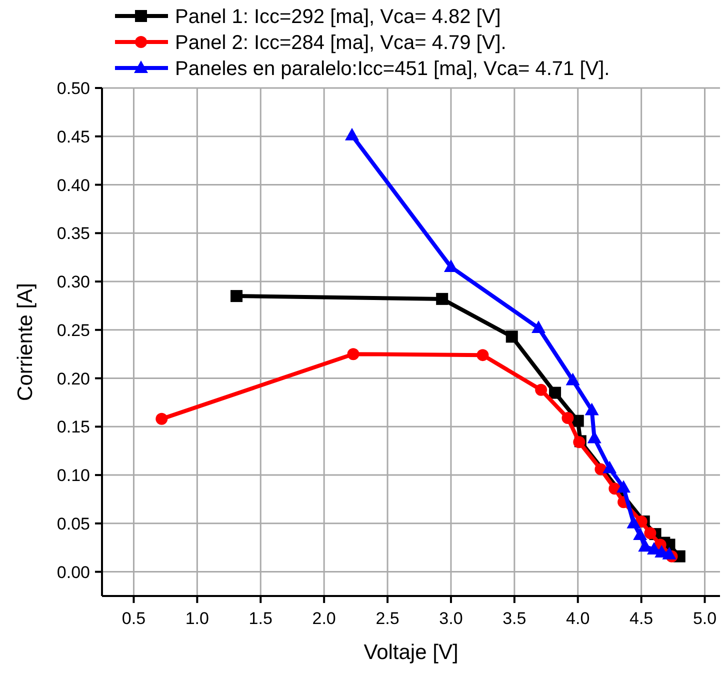 The width and height of the screenshot is (723, 673). I want to click on text: 0.00, so click(73, 572).